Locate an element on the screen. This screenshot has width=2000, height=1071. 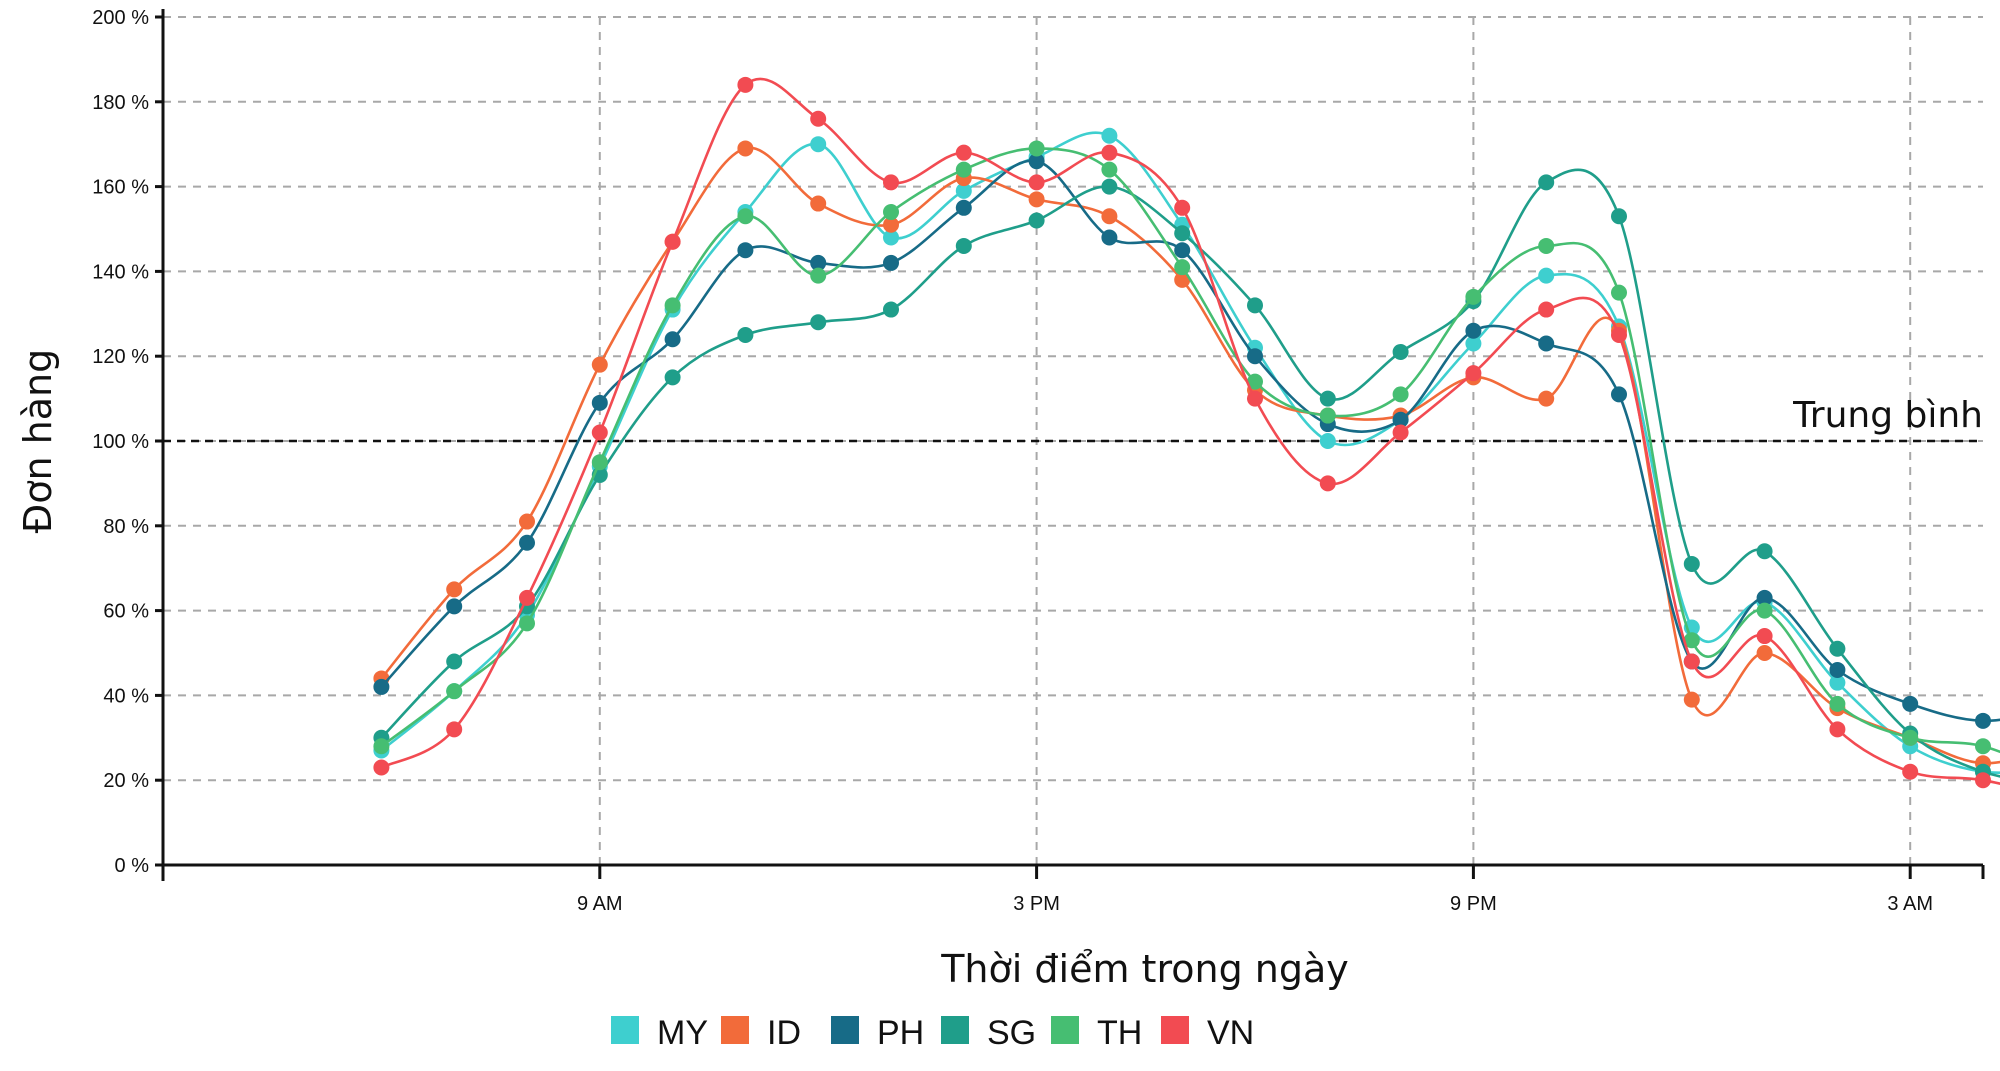
y-tick-label: 80 % is located at coordinates (126, 527).